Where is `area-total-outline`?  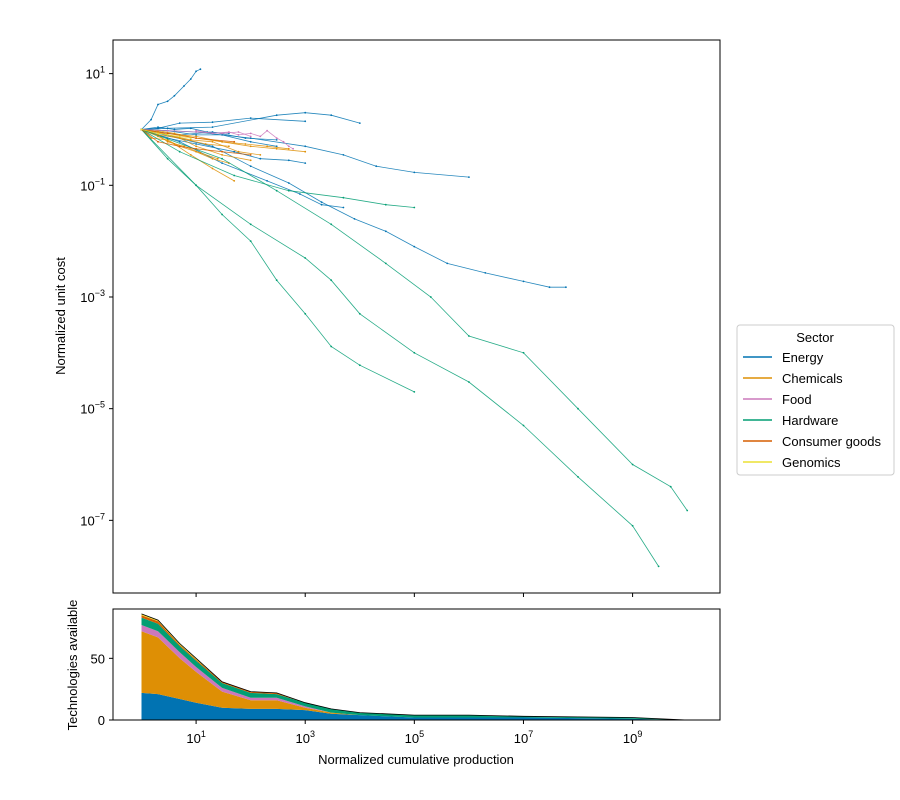
area-total-outline is located at coordinates (414, 666).